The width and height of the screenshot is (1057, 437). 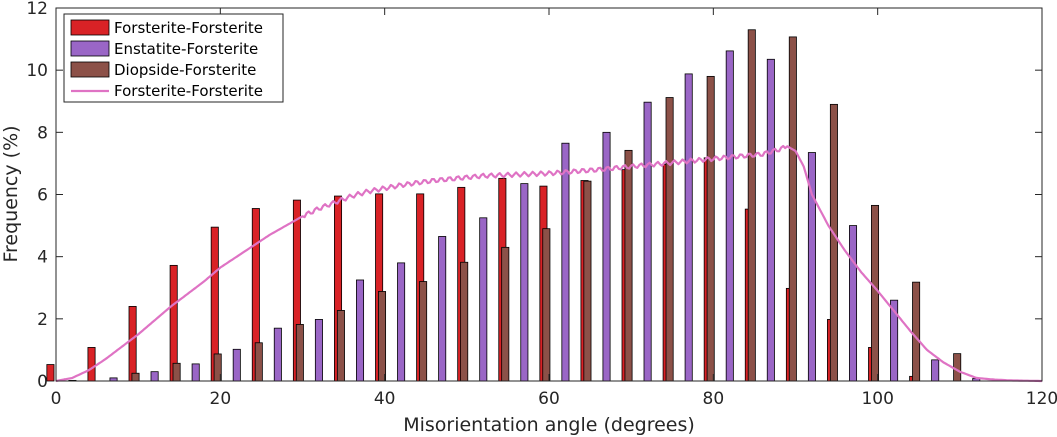 What do you see at coordinates (42, 196) in the screenshot?
I see `y-tick-label-3: 6` at bounding box center [42, 196].